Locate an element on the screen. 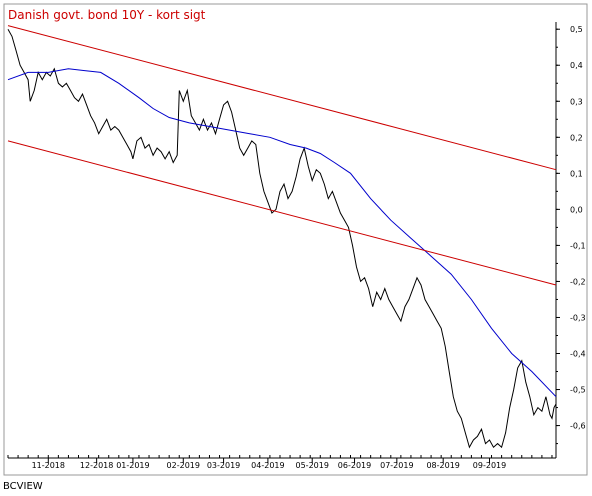  chart-title: Danish govt. bond 10Y - kort sigt is located at coordinates (107, 15).